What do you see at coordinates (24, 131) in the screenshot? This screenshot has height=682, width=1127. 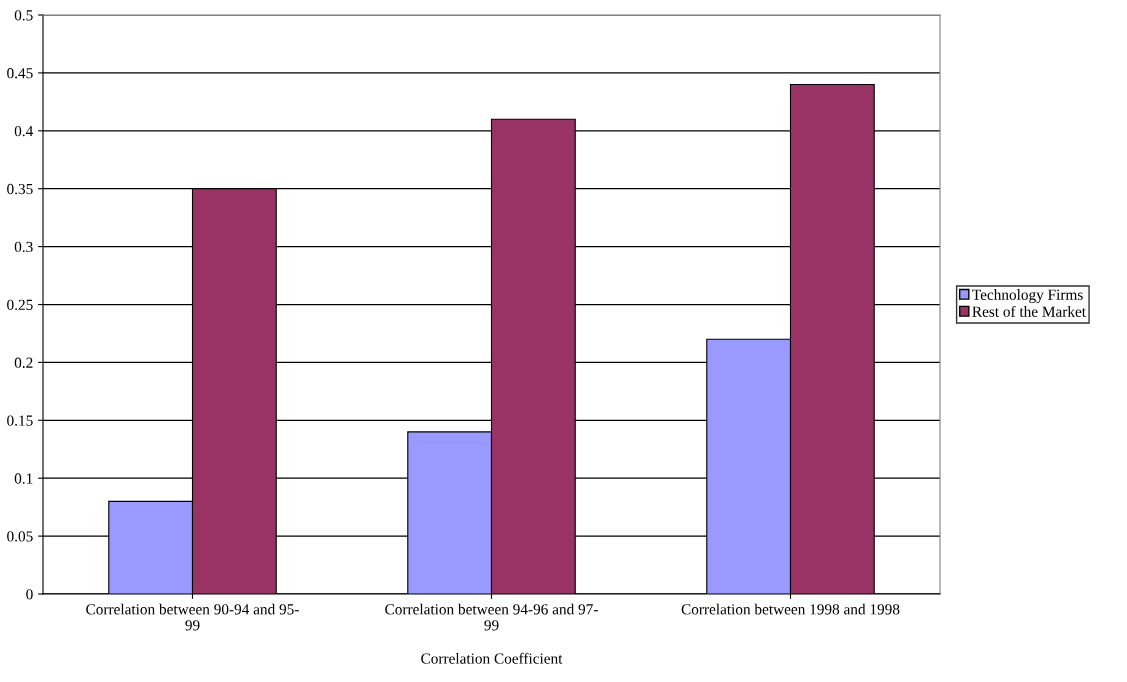 I see `y-tick-label: 0.4` at bounding box center [24, 131].